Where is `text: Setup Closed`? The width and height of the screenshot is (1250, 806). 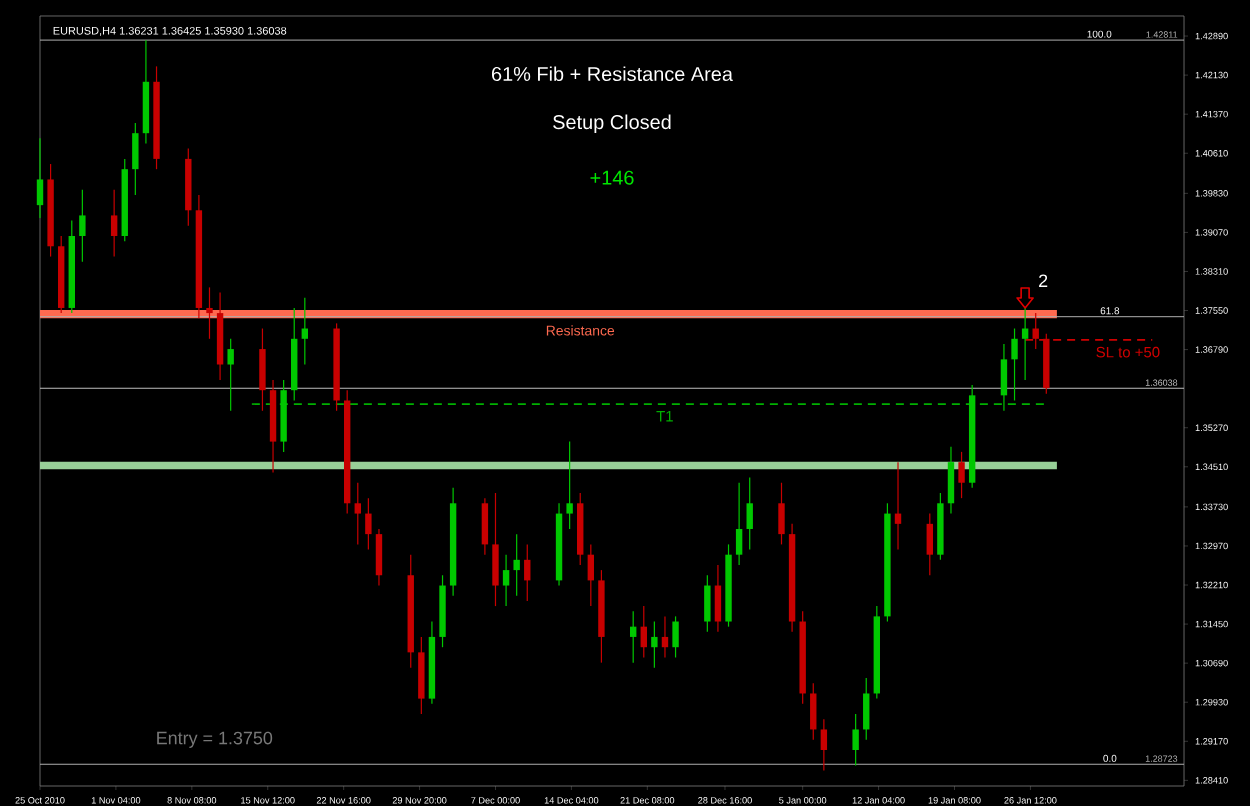
text: Setup Closed is located at coordinates (612, 124).